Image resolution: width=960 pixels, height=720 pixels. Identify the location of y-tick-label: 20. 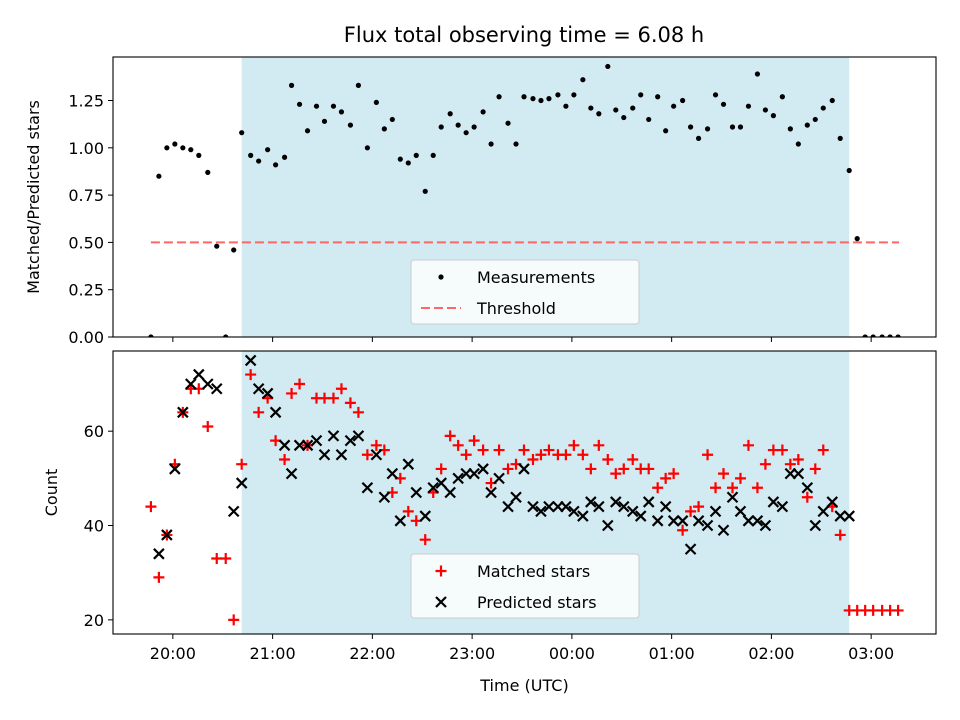
(94, 620).